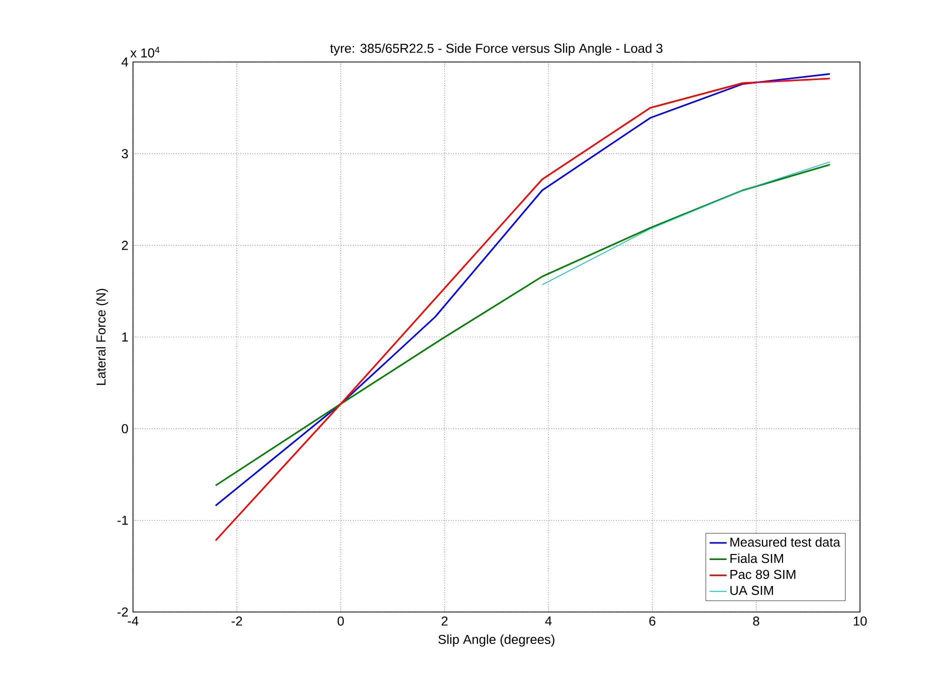 The height and width of the screenshot is (685, 943). Describe the element at coordinates (125, 153) in the screenshot. I see `y-tick-label: 3` at that location.